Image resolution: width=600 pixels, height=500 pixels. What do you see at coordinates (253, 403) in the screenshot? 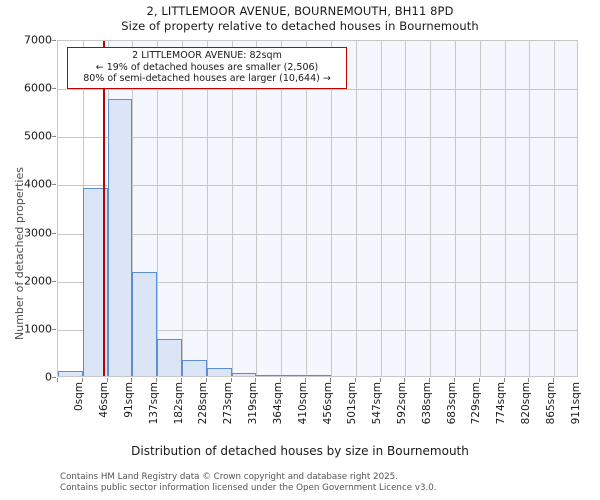
I see `x-axis-tick-label: 319sqm` at bounding box center [253, 403].